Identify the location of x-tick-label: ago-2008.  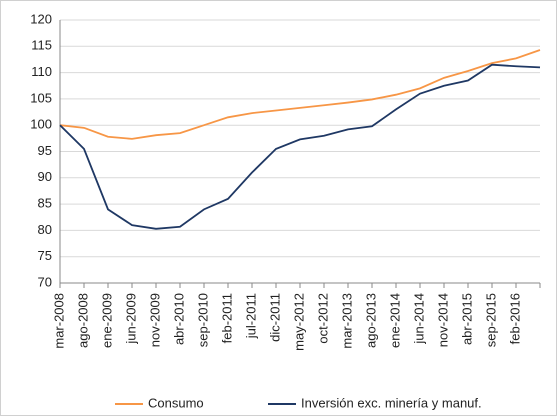
(82, 320).